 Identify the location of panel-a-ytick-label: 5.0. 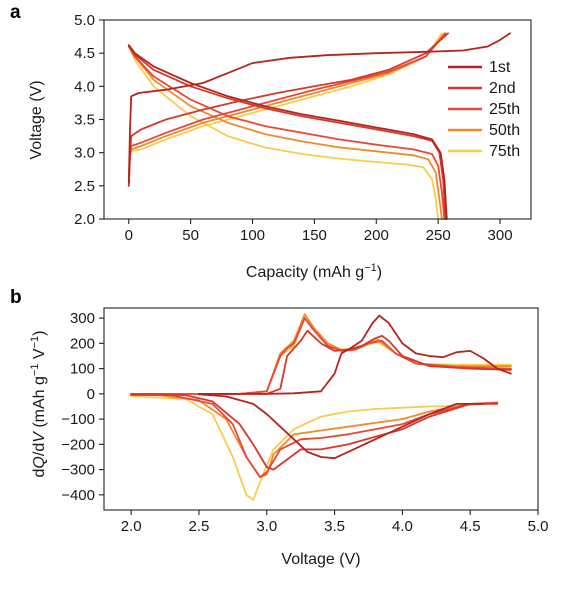
(84, 20).